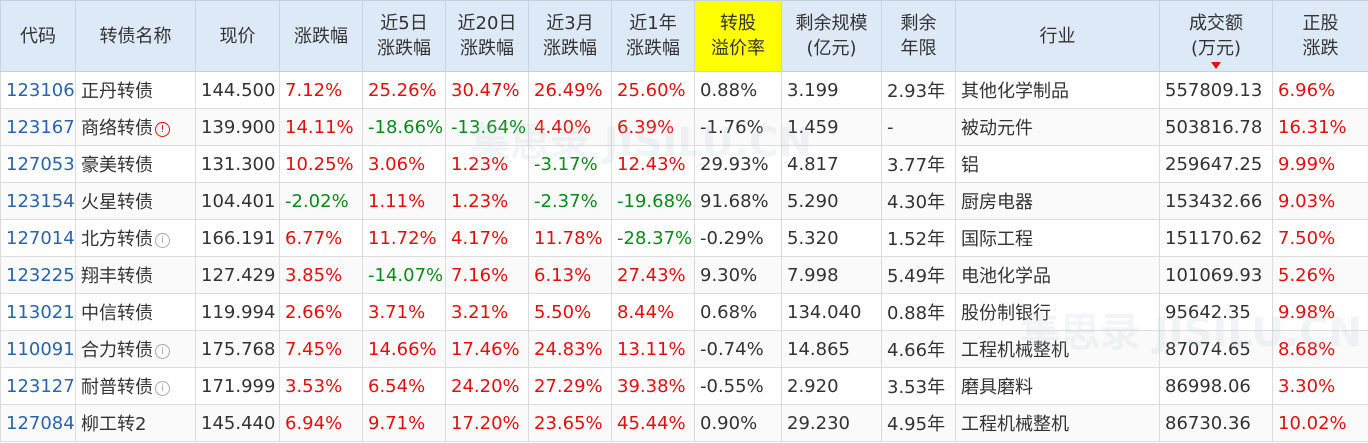 The width and height of the screenshot is (1368, 443). Describe the element at coordinates (321, 275) in the screenshot. I see `change-cell: 3.85%` at that location.